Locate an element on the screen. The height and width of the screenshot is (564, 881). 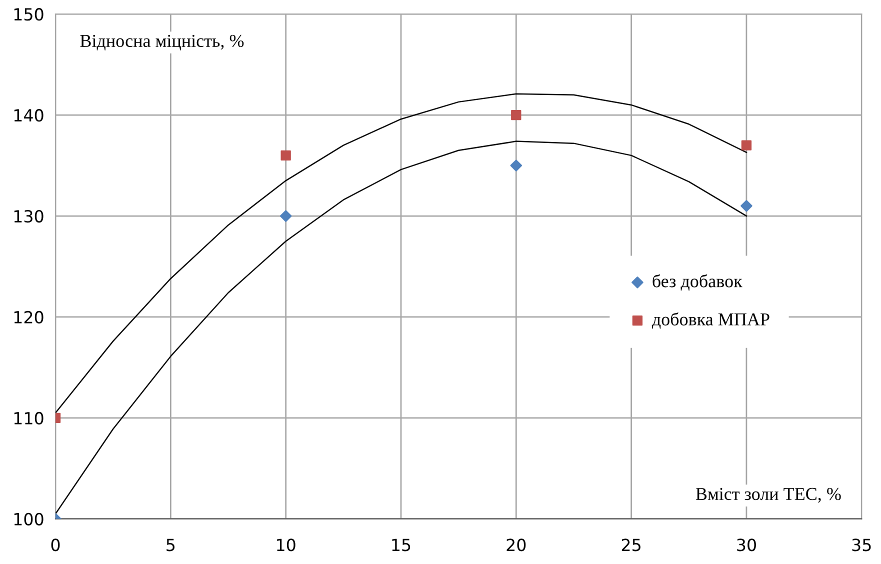
y-tick-label: 130 is located at coordinates (29, 216).